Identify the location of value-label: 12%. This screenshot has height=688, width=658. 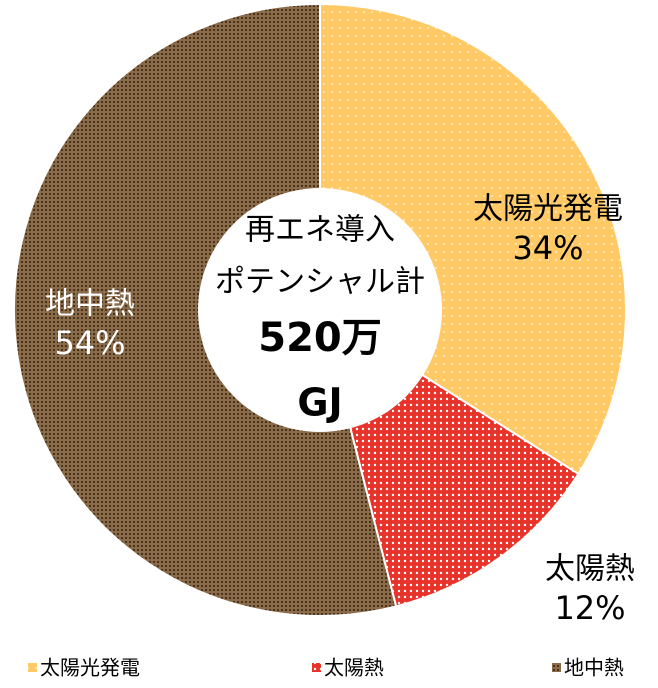
(589, 608).